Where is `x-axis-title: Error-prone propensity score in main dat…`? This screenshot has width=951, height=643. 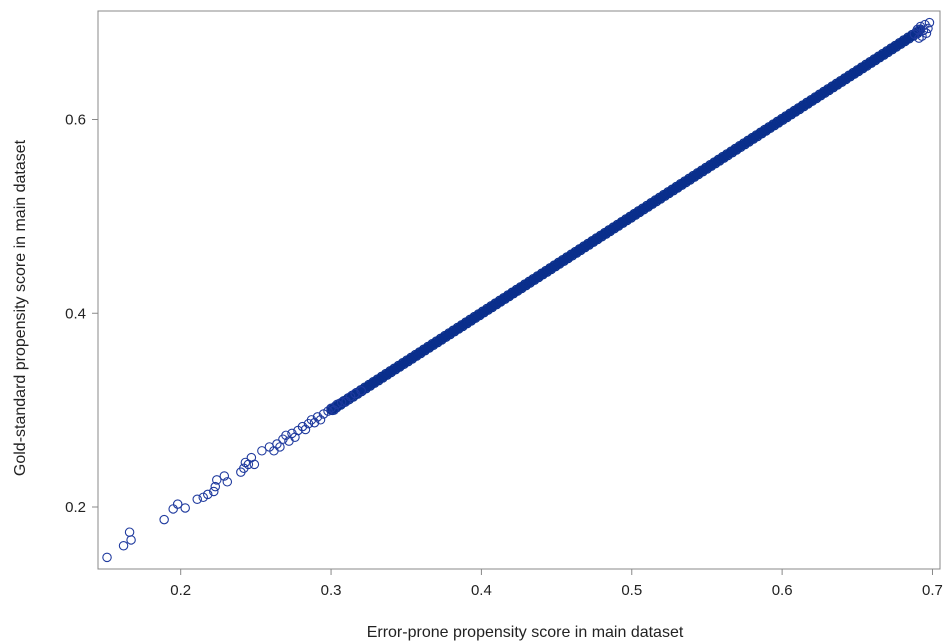
x-axis-title: Error-prone propensity score in main dat… is located at coordinates (525, 632).